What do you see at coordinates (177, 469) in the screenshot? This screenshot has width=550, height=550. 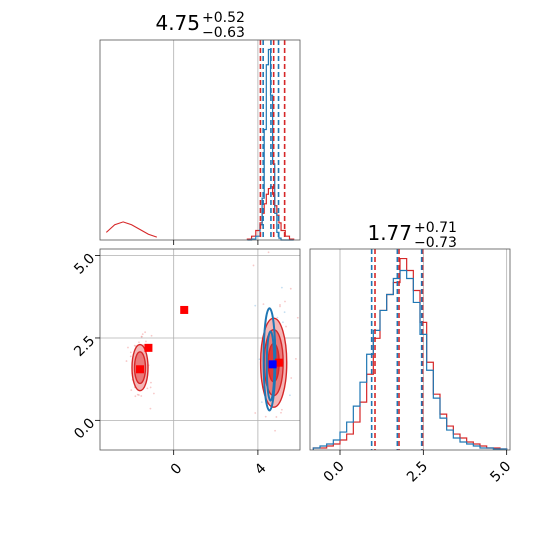 I see `contour-xtick-label-0: 0` at bounding box center [177, 469].